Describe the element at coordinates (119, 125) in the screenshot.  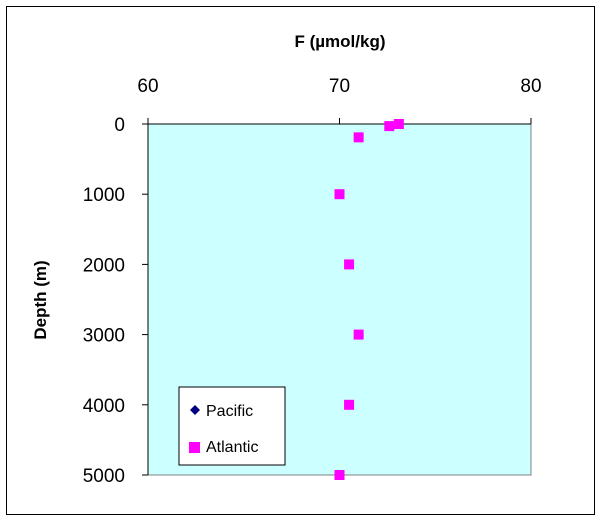
I see `y-tick-label: 0` at that location.